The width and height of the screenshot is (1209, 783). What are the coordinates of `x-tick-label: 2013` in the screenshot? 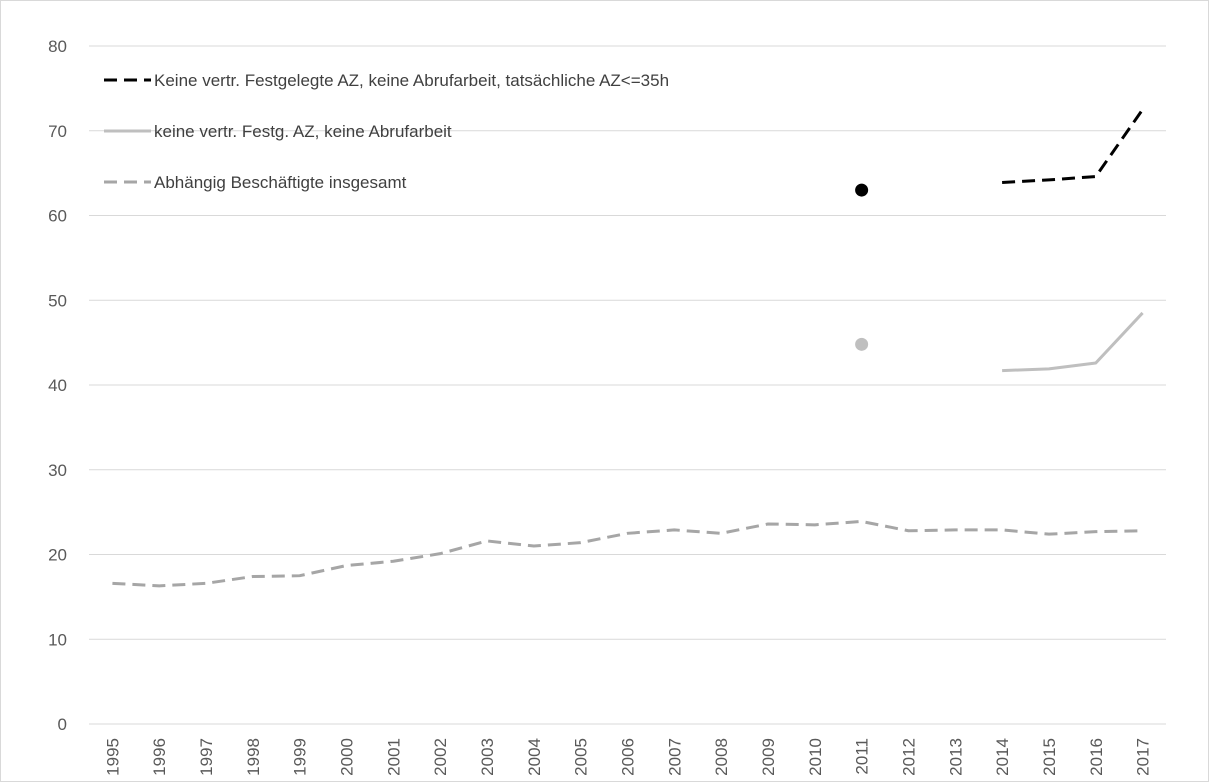 It's located at (955, 757).